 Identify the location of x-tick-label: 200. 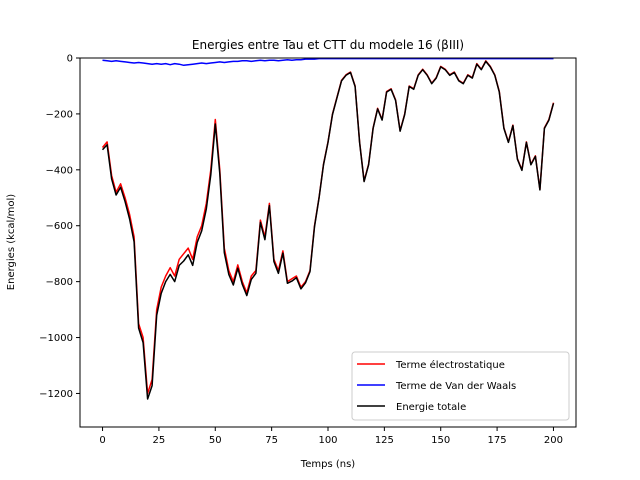
(553, 440).